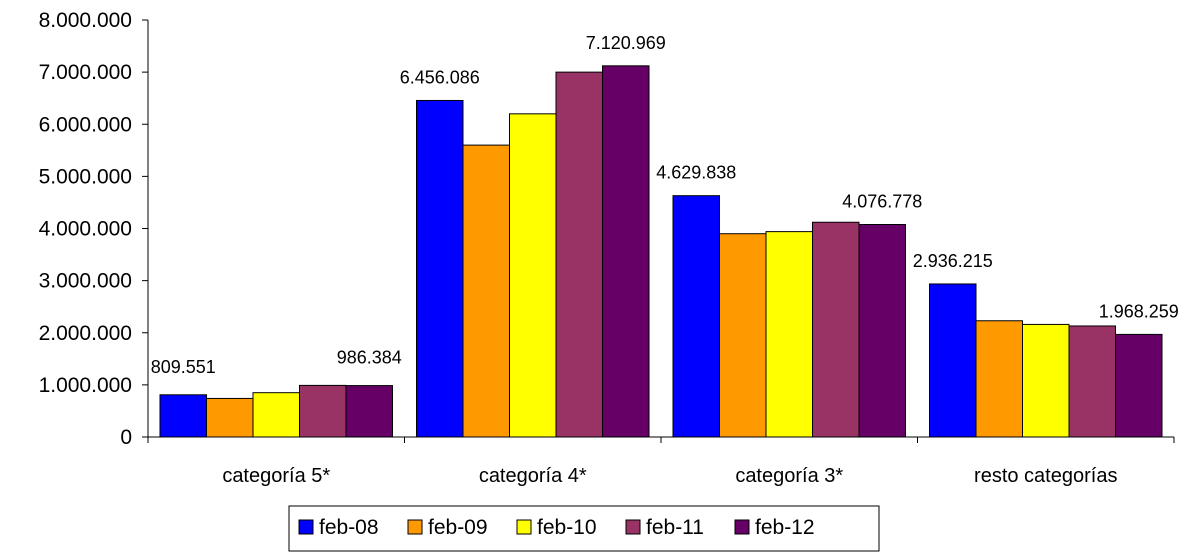 Image resolution: width=1188 pixels, height=557 pixels. What do you see at coordinates (789, 476) in the screenshot?
I see `x-tick-label: categoría 3*` at bounding box center [789, 476].